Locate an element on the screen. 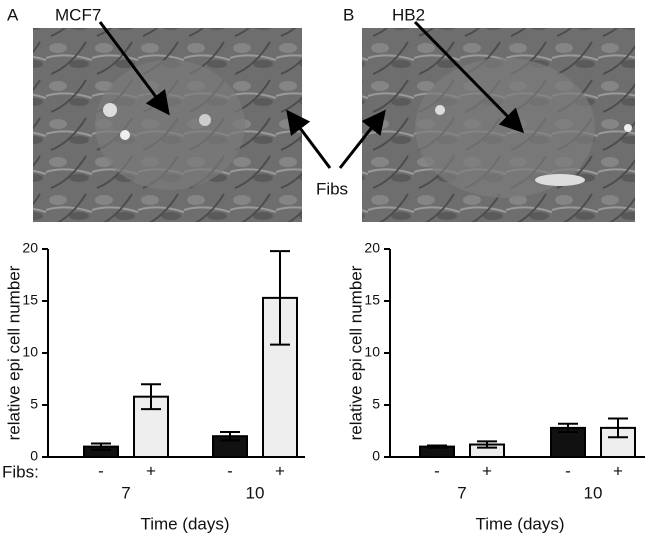 This screenshot has width=649, height=538. row-label: Fibs: is located at coordinates (20, 471).